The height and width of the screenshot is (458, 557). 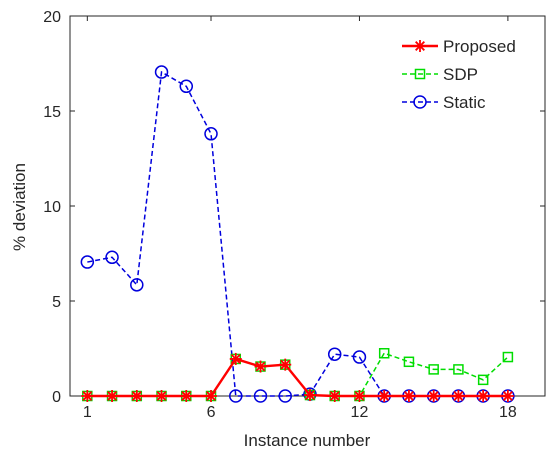 I want to click on y-tick-label: 5, so click(x=56, y=302).